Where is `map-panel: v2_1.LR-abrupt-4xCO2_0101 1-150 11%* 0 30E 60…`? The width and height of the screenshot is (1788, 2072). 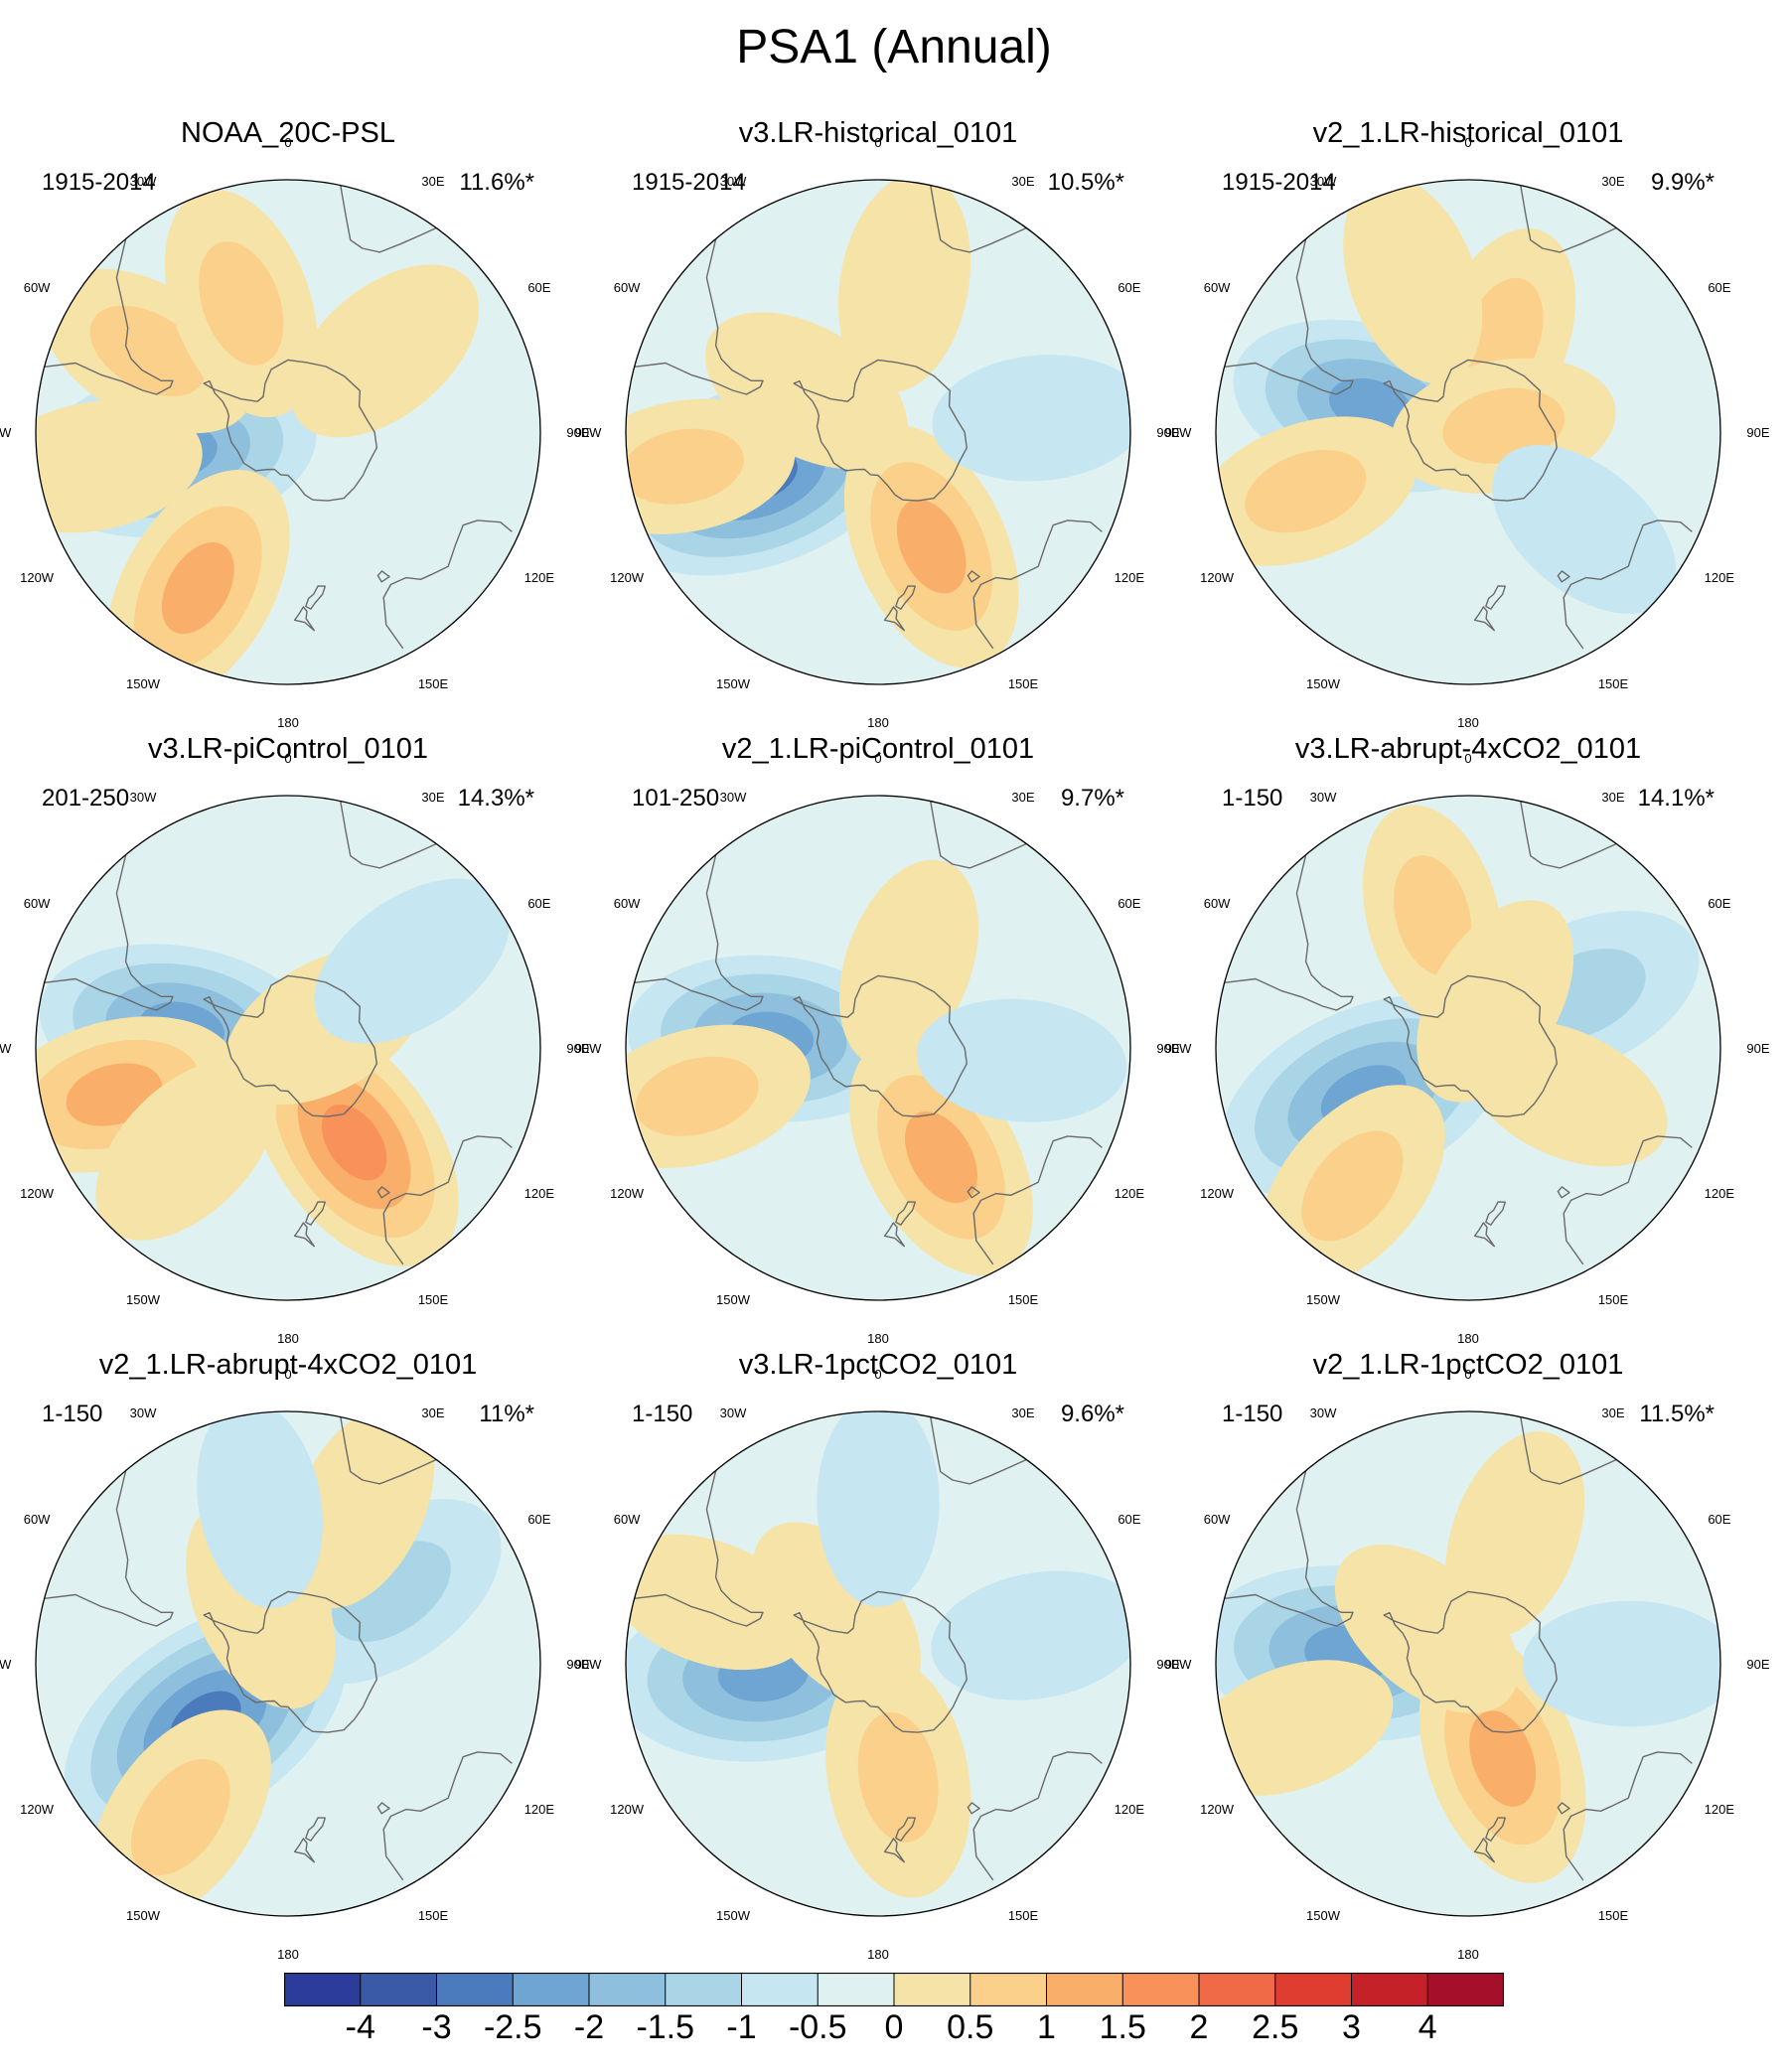 map-panel: v2_1.LR-abrupt-4xCO2_0101 1-150 11%* 0 30E 60… is located at coordinates (295, 1655).